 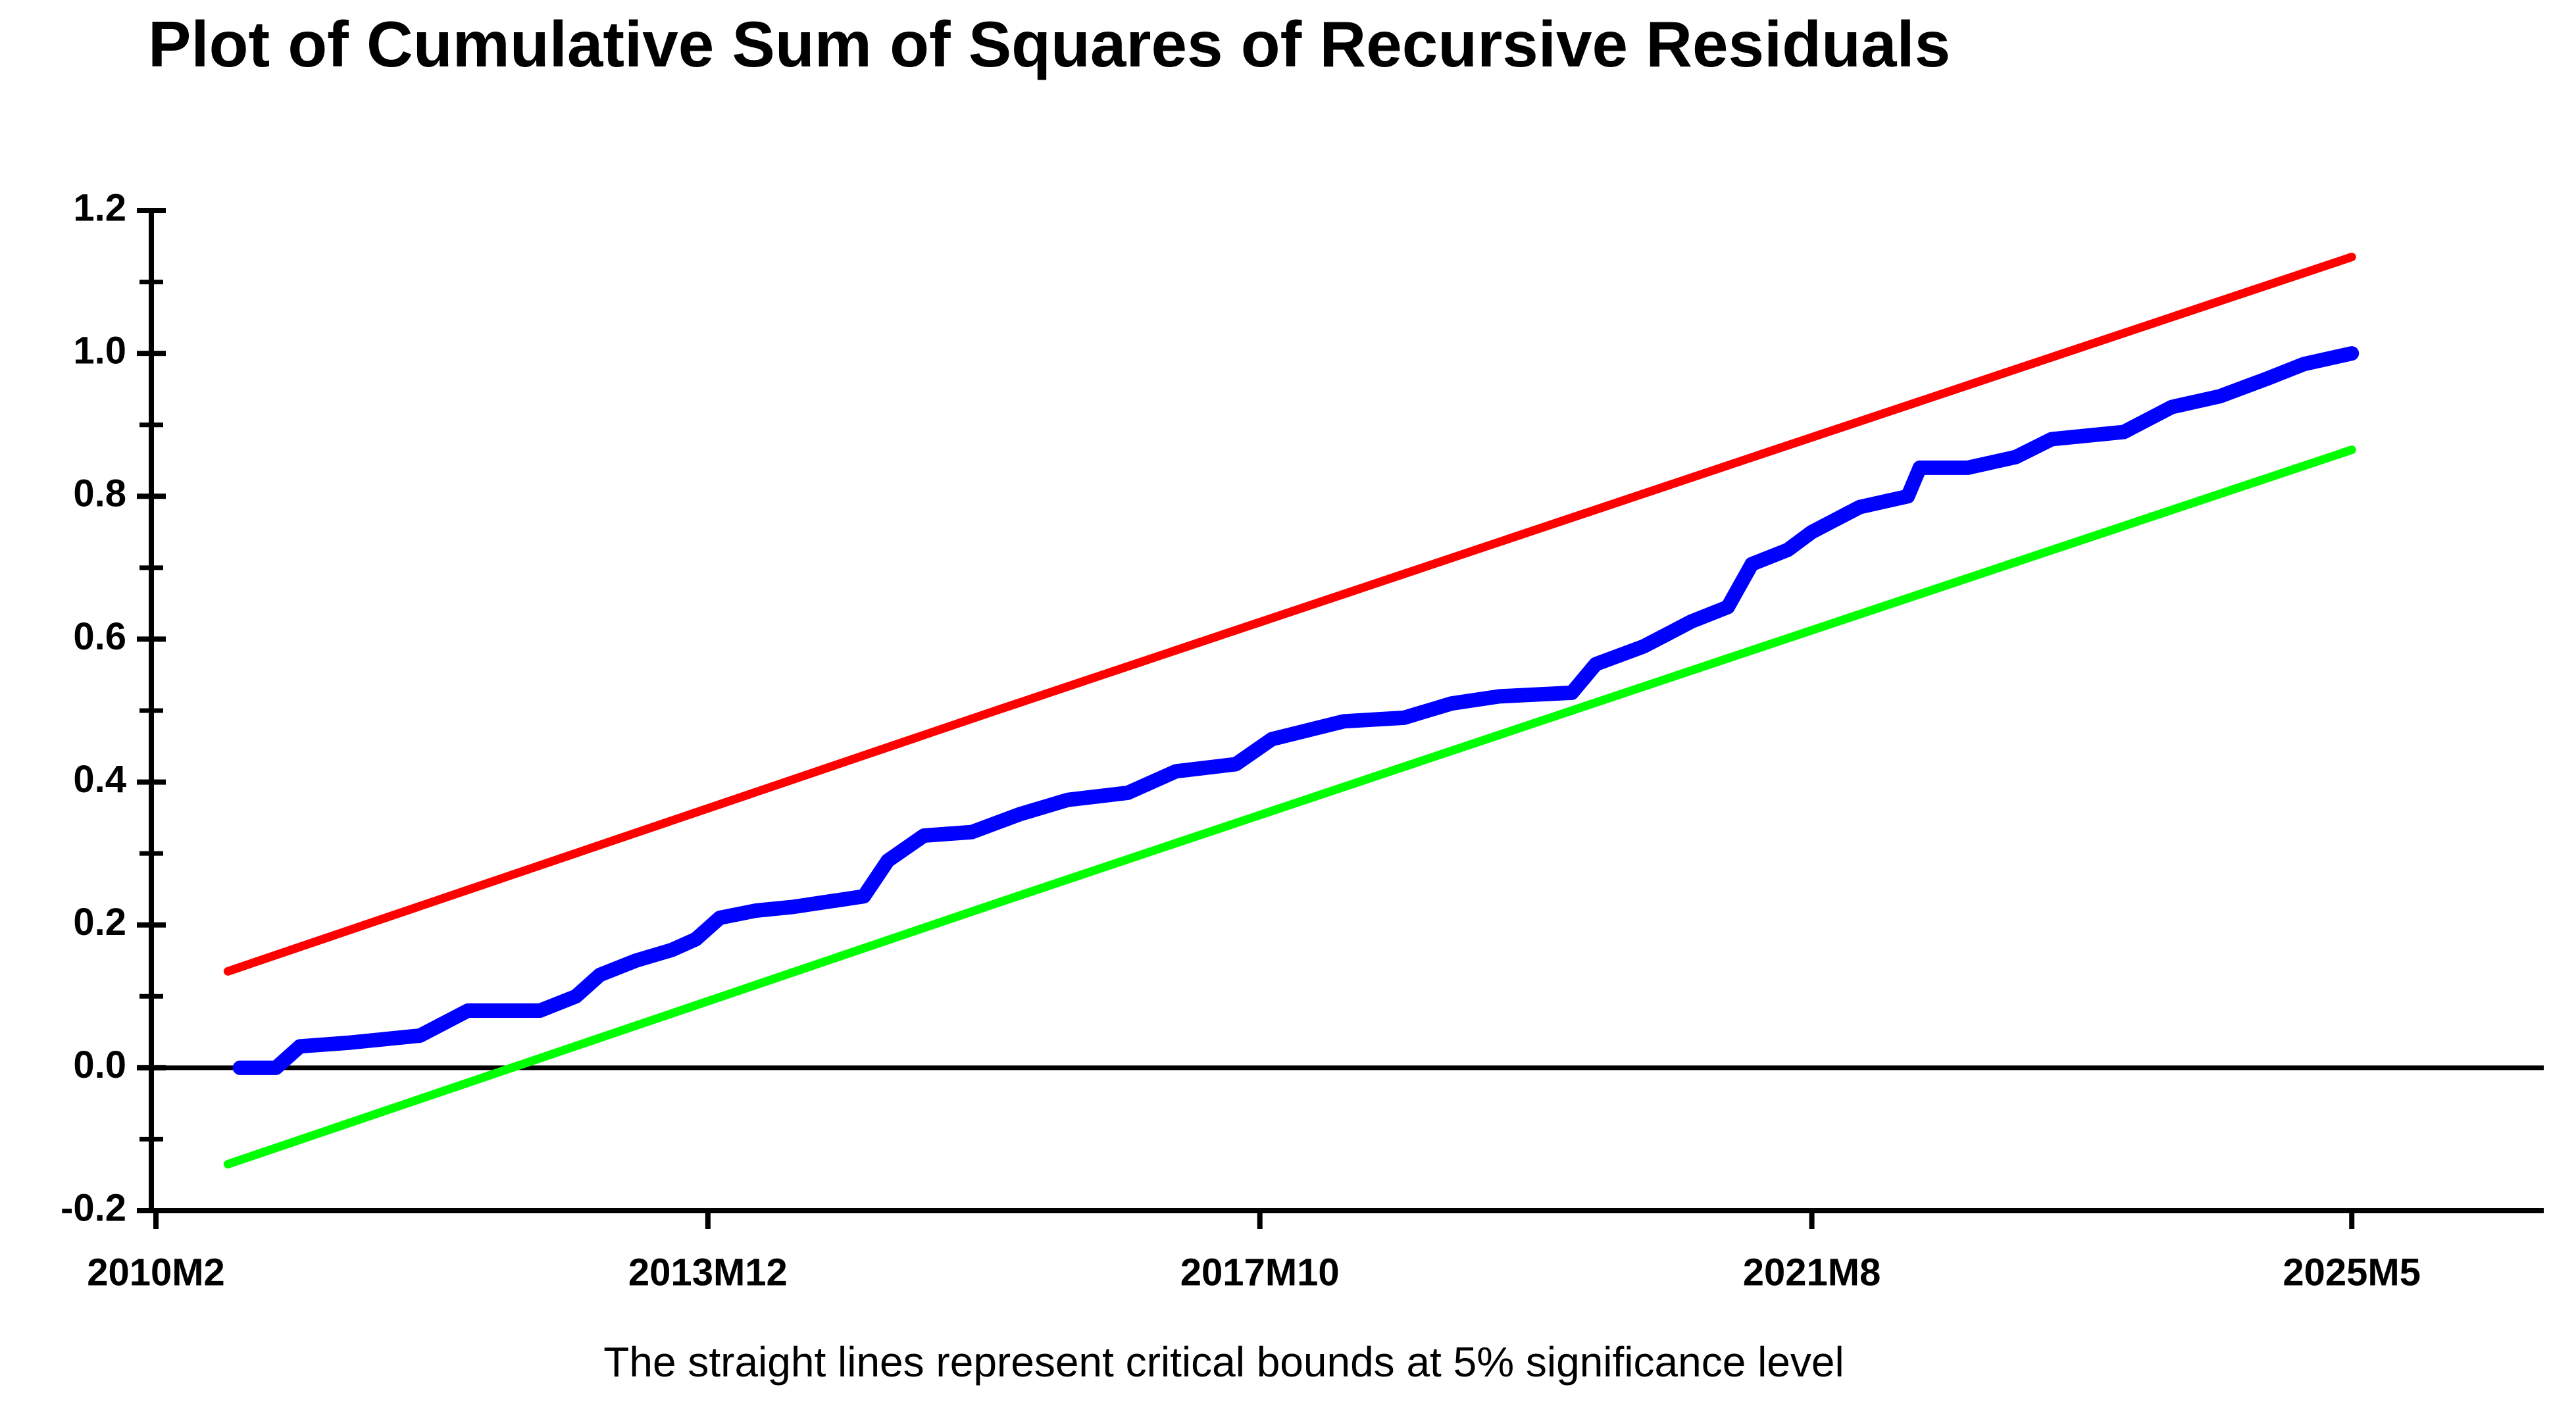 What do you see at coordinates (708, 1272) in the screenshot?
I see `x-tick-label: 2013M12` at bounding box center [708, 1272].